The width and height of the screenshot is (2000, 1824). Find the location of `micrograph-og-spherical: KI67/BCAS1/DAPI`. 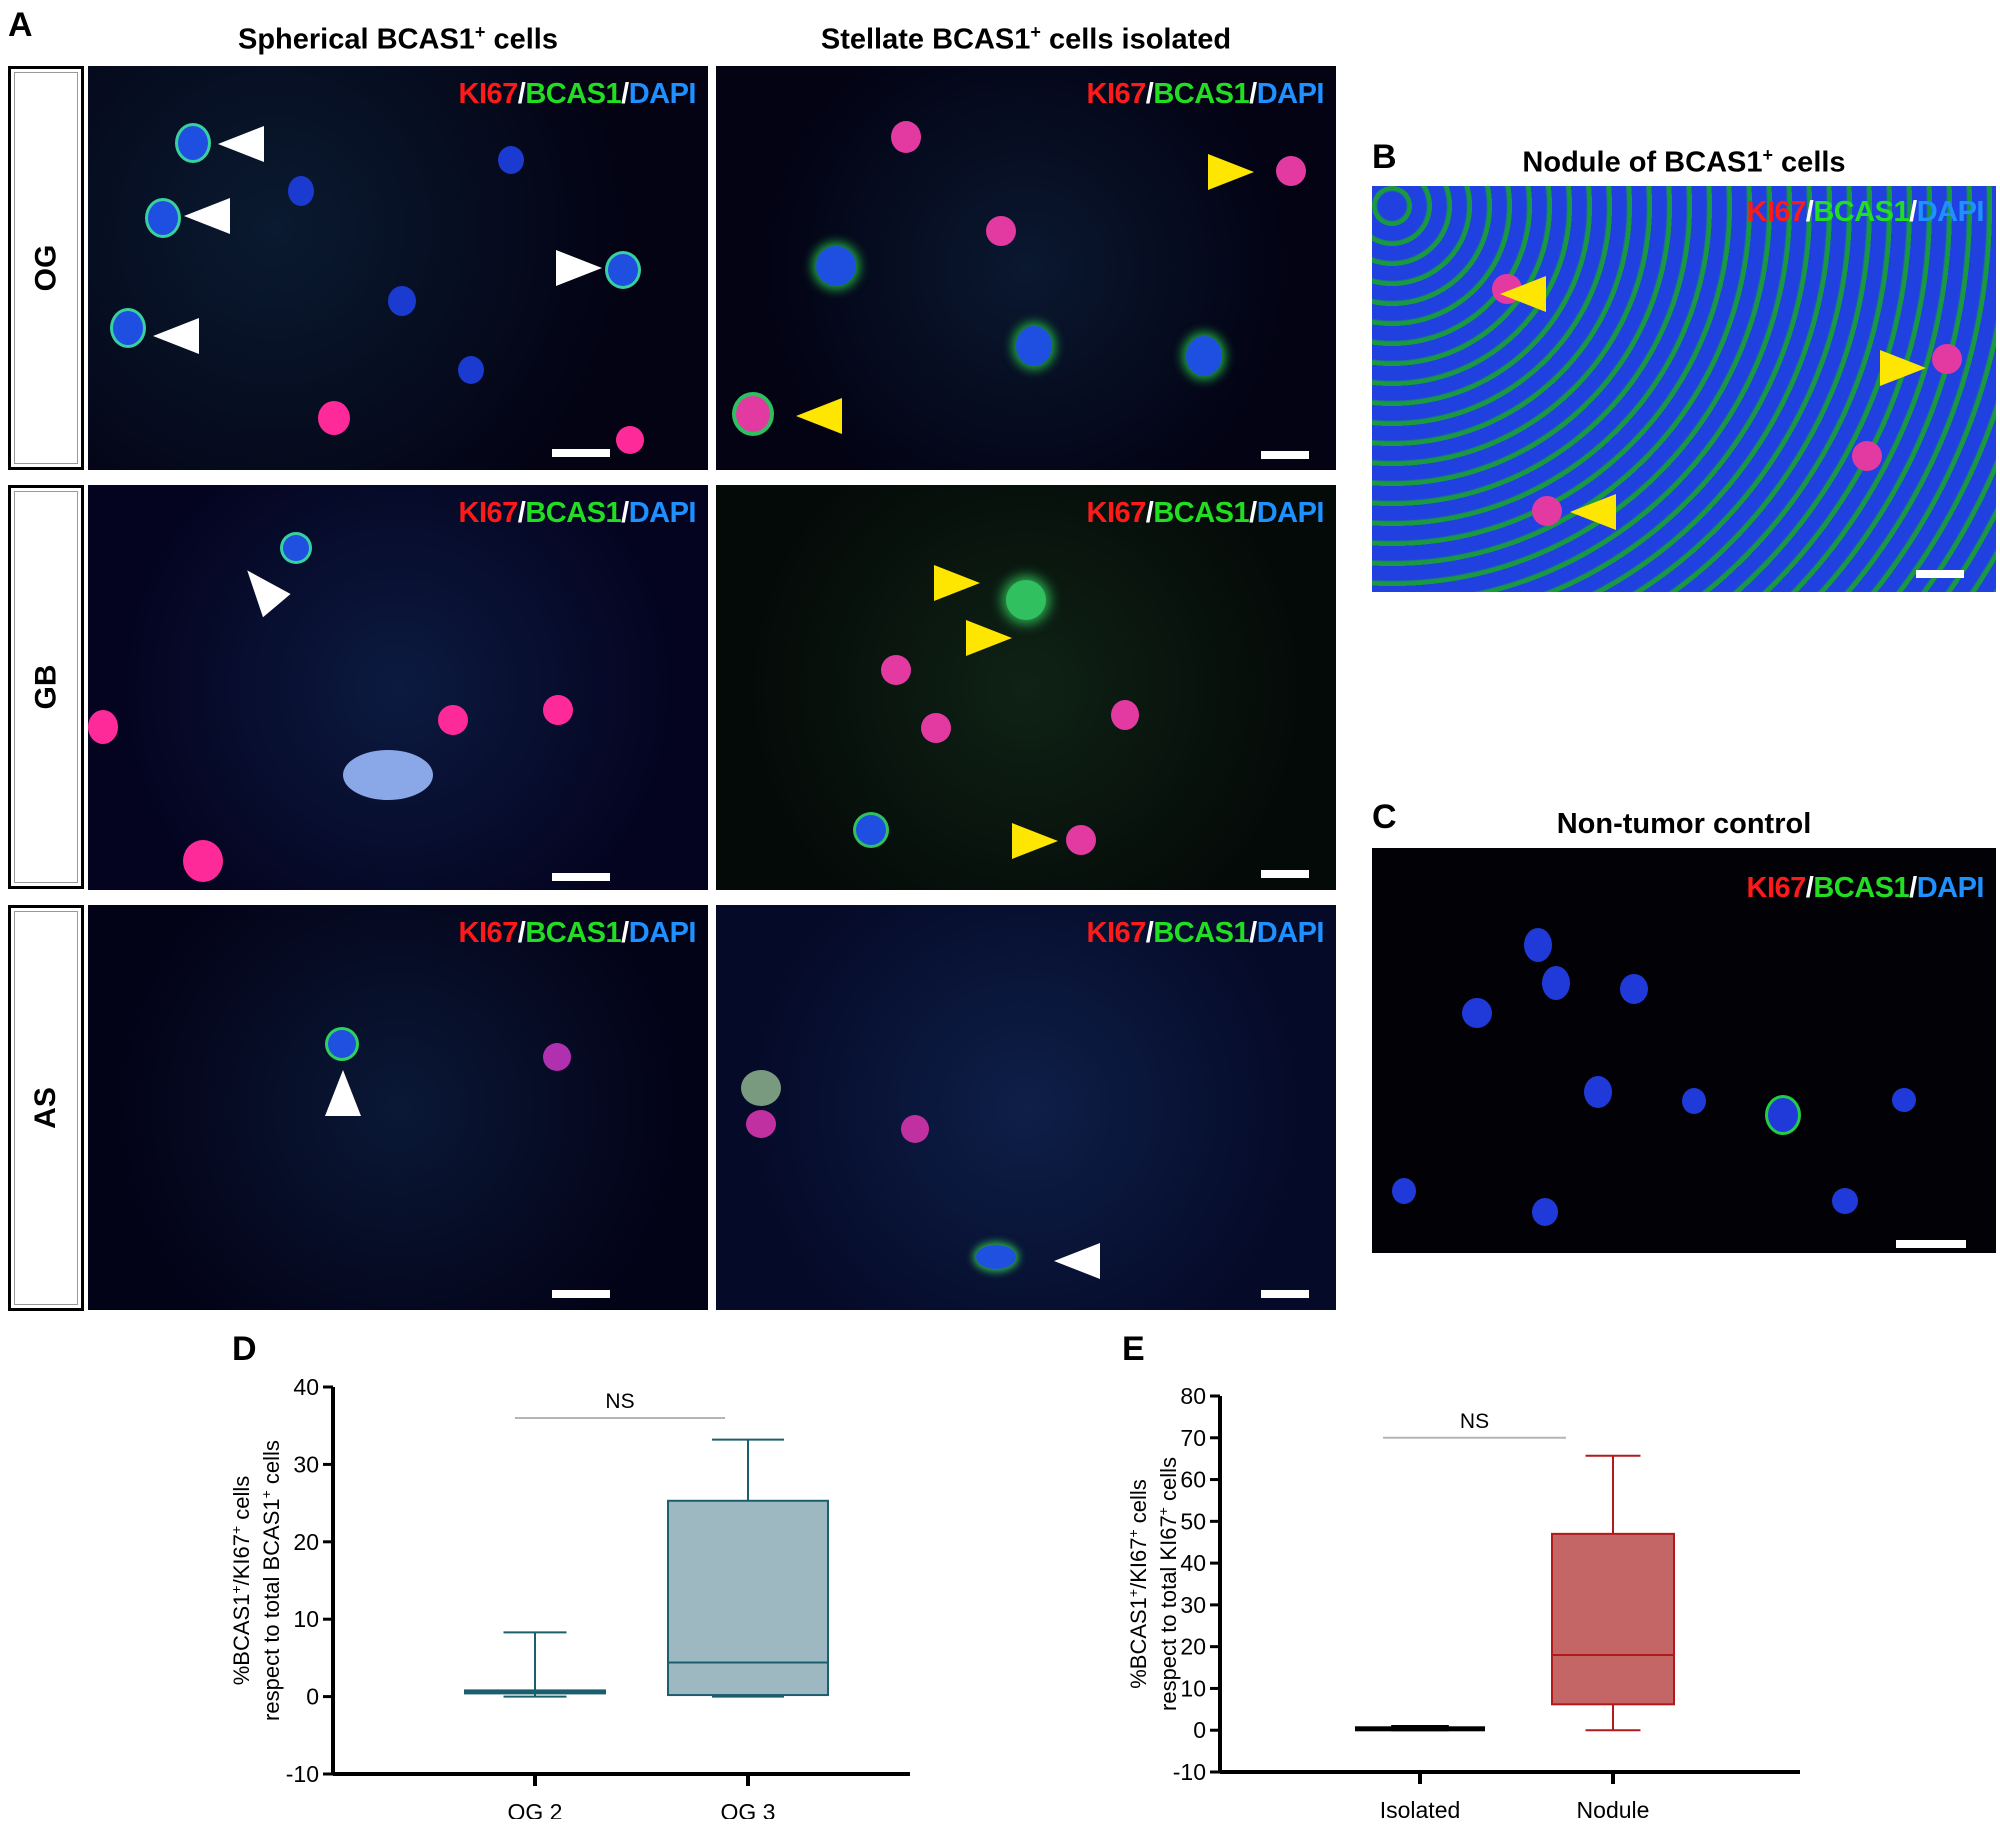

micrograph-og-spherical: KI67/BCAS1/DAPI is located at coordinates (398, 268).